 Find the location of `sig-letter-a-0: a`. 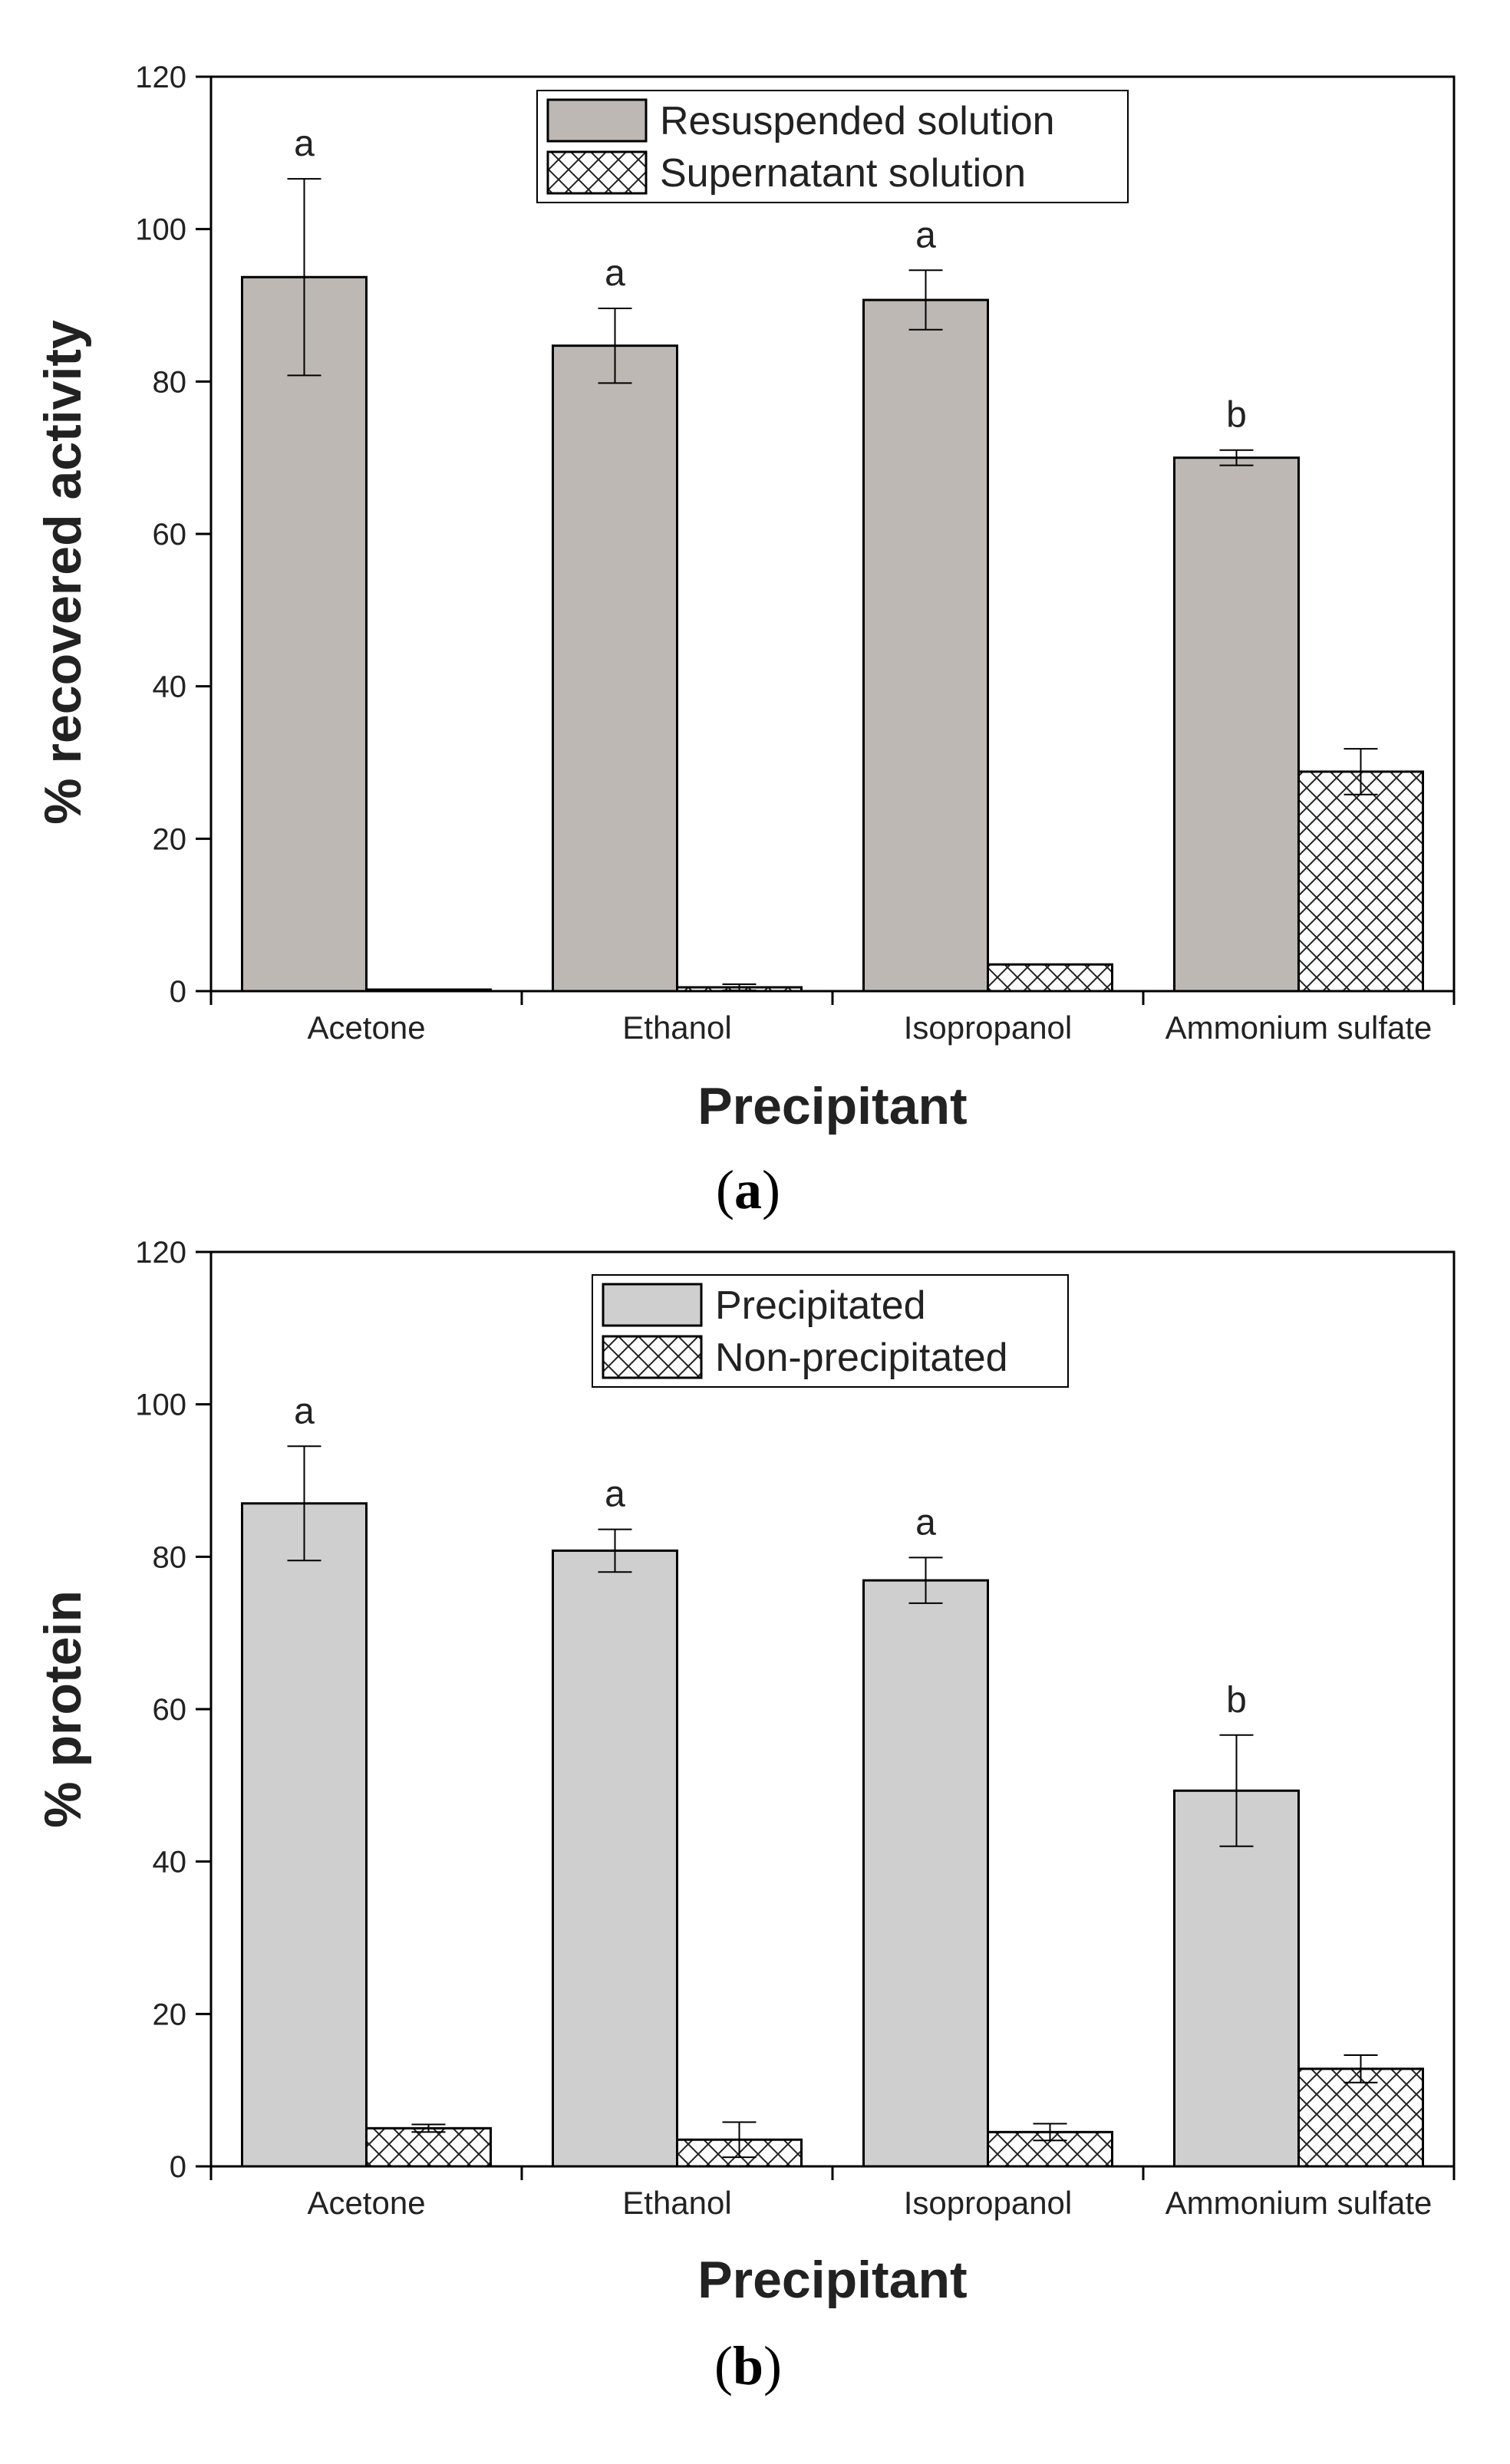

sig-letter-a-0: a is located at coordinates (304, 144).